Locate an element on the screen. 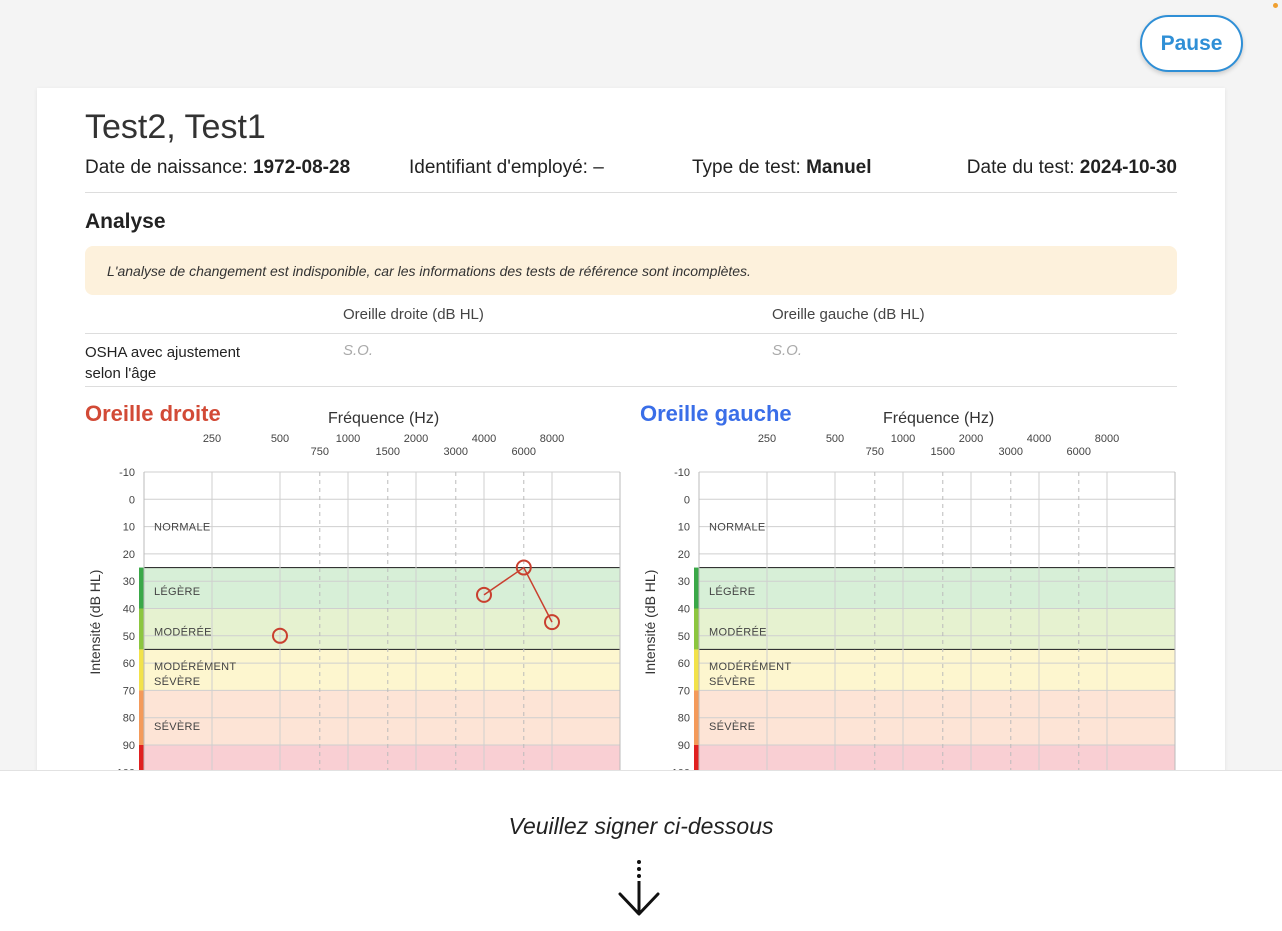 This screenshot has width=1282, height=931. patient-name: Test2, Test1 is located at coordinates (175, 127).